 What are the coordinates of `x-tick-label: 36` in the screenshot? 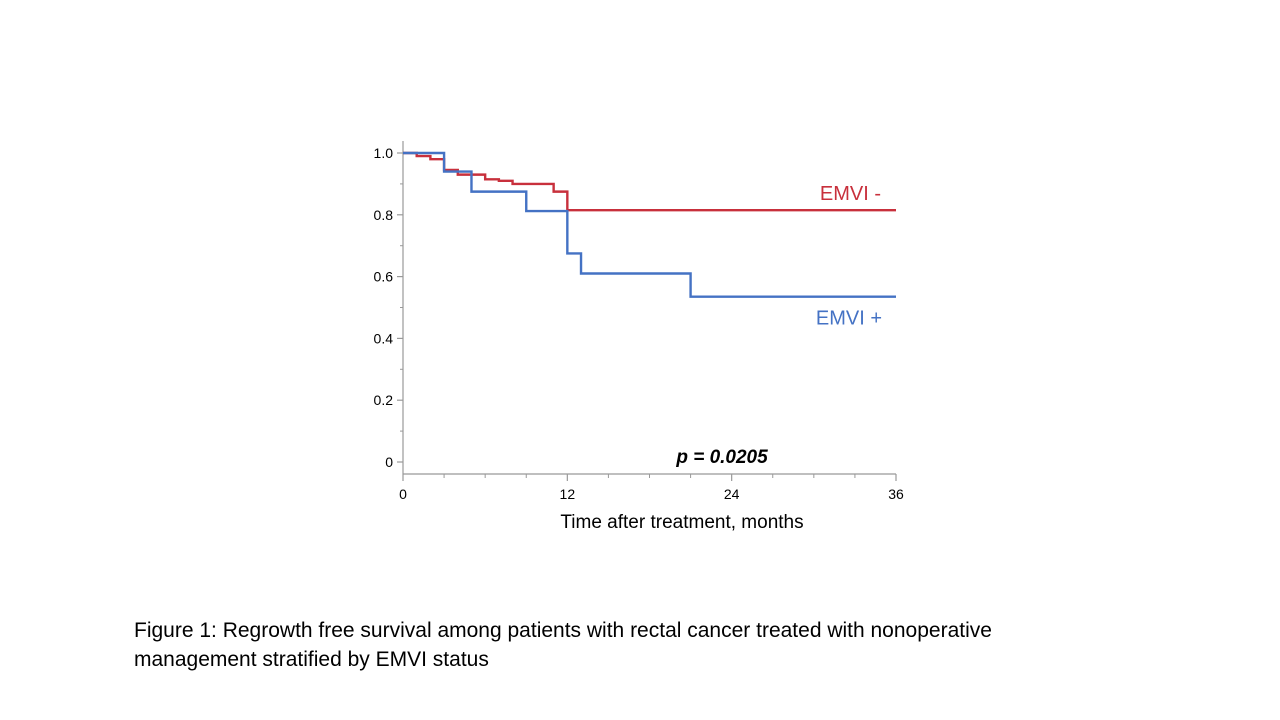 It's located at (896, 494).